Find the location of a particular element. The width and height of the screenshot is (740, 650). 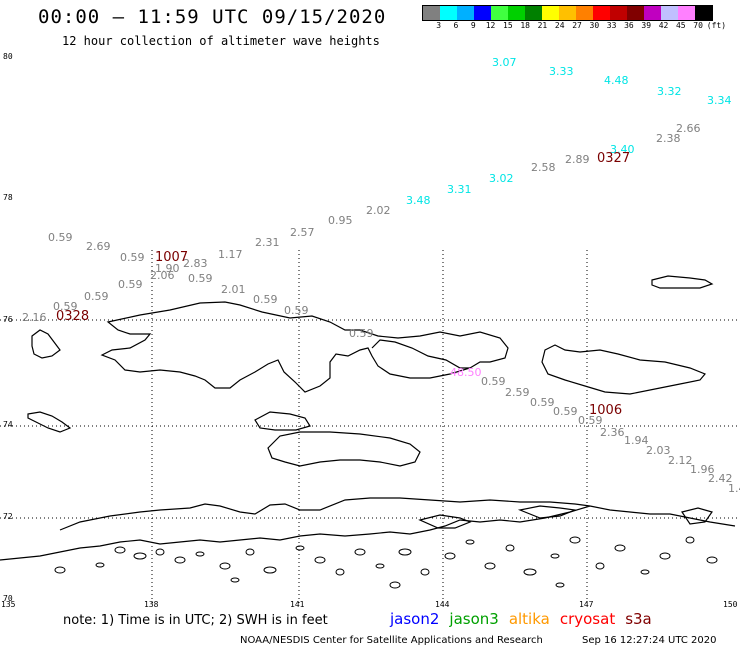

wave-height-value: 2.31 is located at coordinates (267, 242).